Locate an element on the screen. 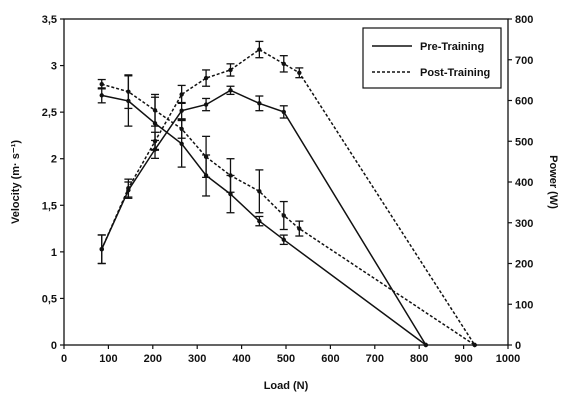 Image resolution: width=570 pixels, height=401 pixels. y-right-tick-label: 200 is located at coordinates (524, 265).